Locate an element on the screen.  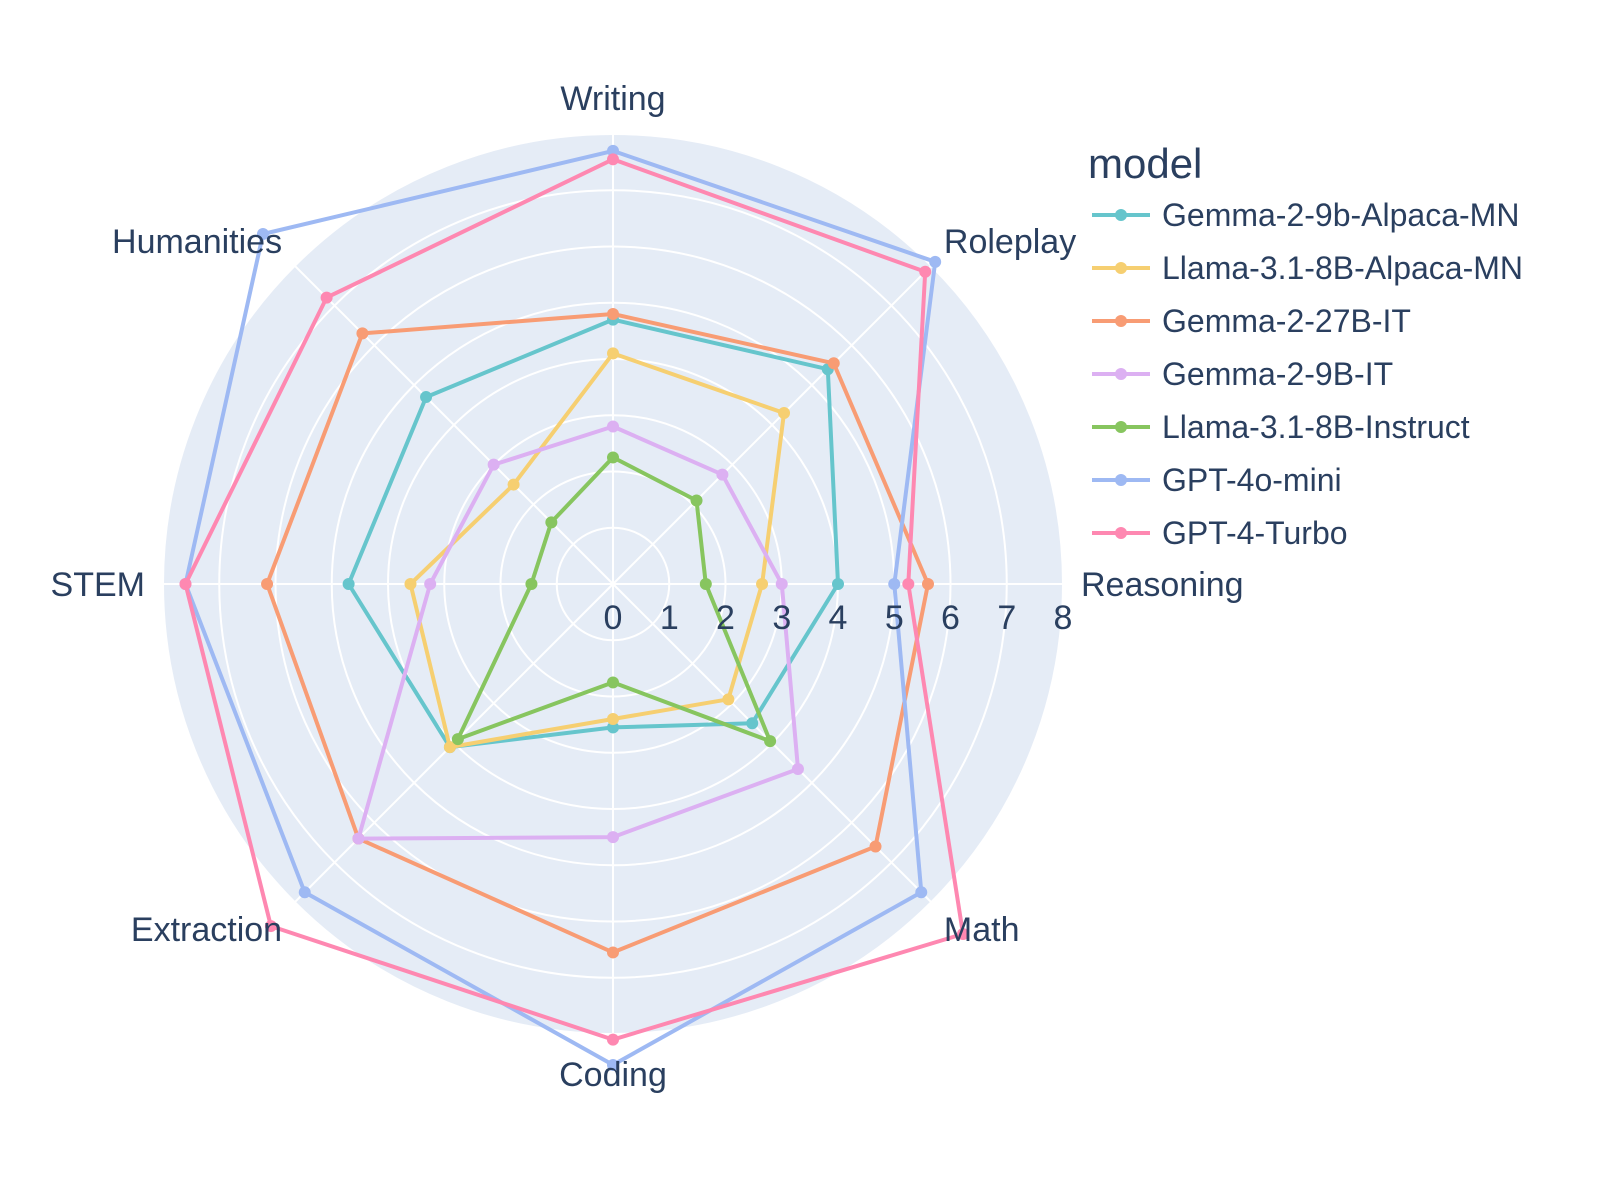
legend-label: Llama-3.1-8B-Instruct is located at coordinates (1316, 427).